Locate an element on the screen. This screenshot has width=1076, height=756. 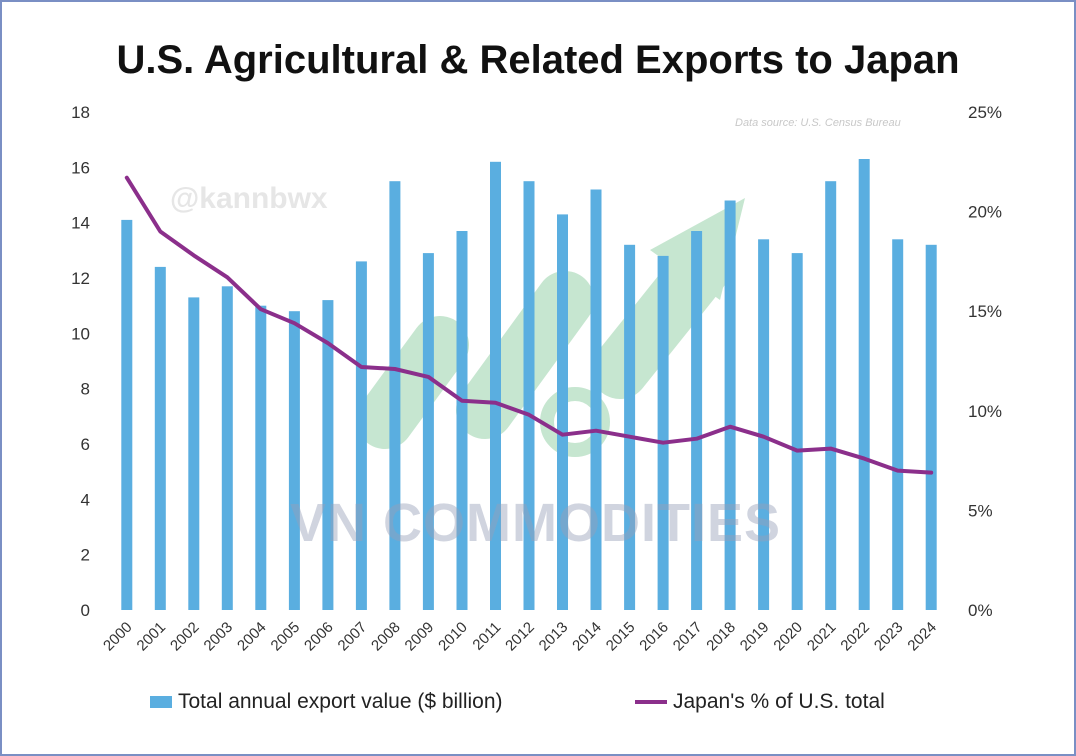
x-tick-label: 2024 is located at coordinates (922, 637).